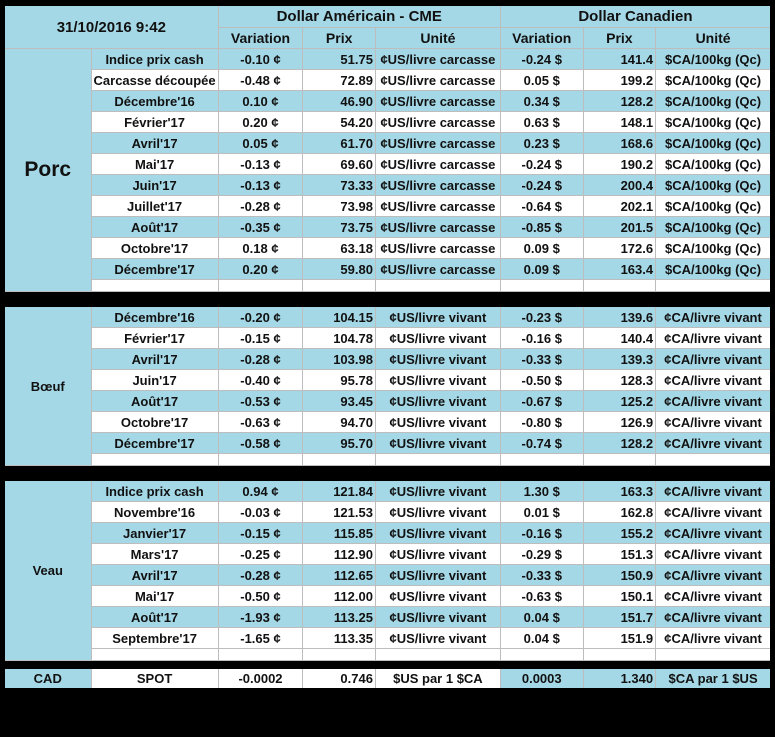 The image size is (775, 737). What do you see at coordinates (541, 422) in the screenshot?
I see `ca-variation: -0.80 $` at bounding box center [541, 422].